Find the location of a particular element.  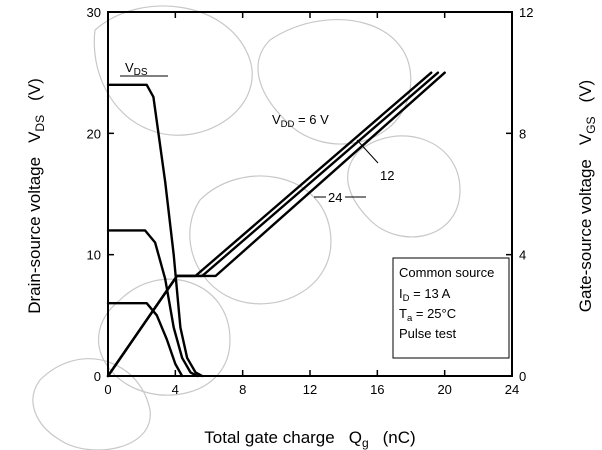

y-left-tick-labels: 0 10 20 30 is located at coordinates (94, 194).